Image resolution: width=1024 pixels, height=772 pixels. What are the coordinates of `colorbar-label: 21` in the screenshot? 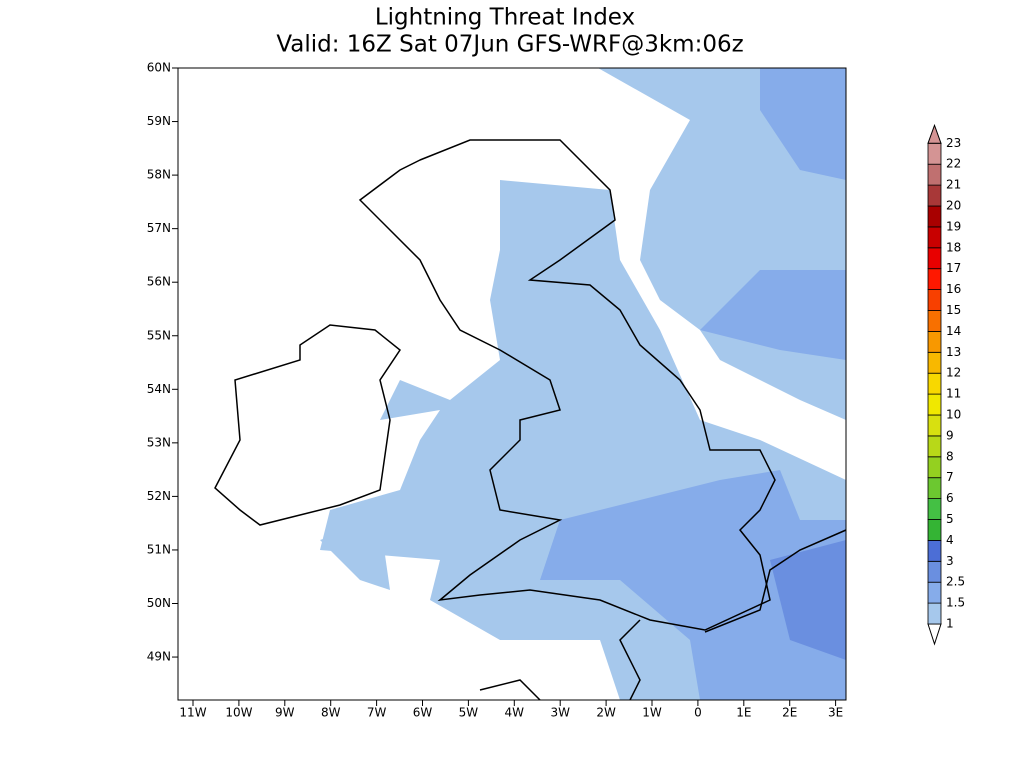 It's located at (953, 185).